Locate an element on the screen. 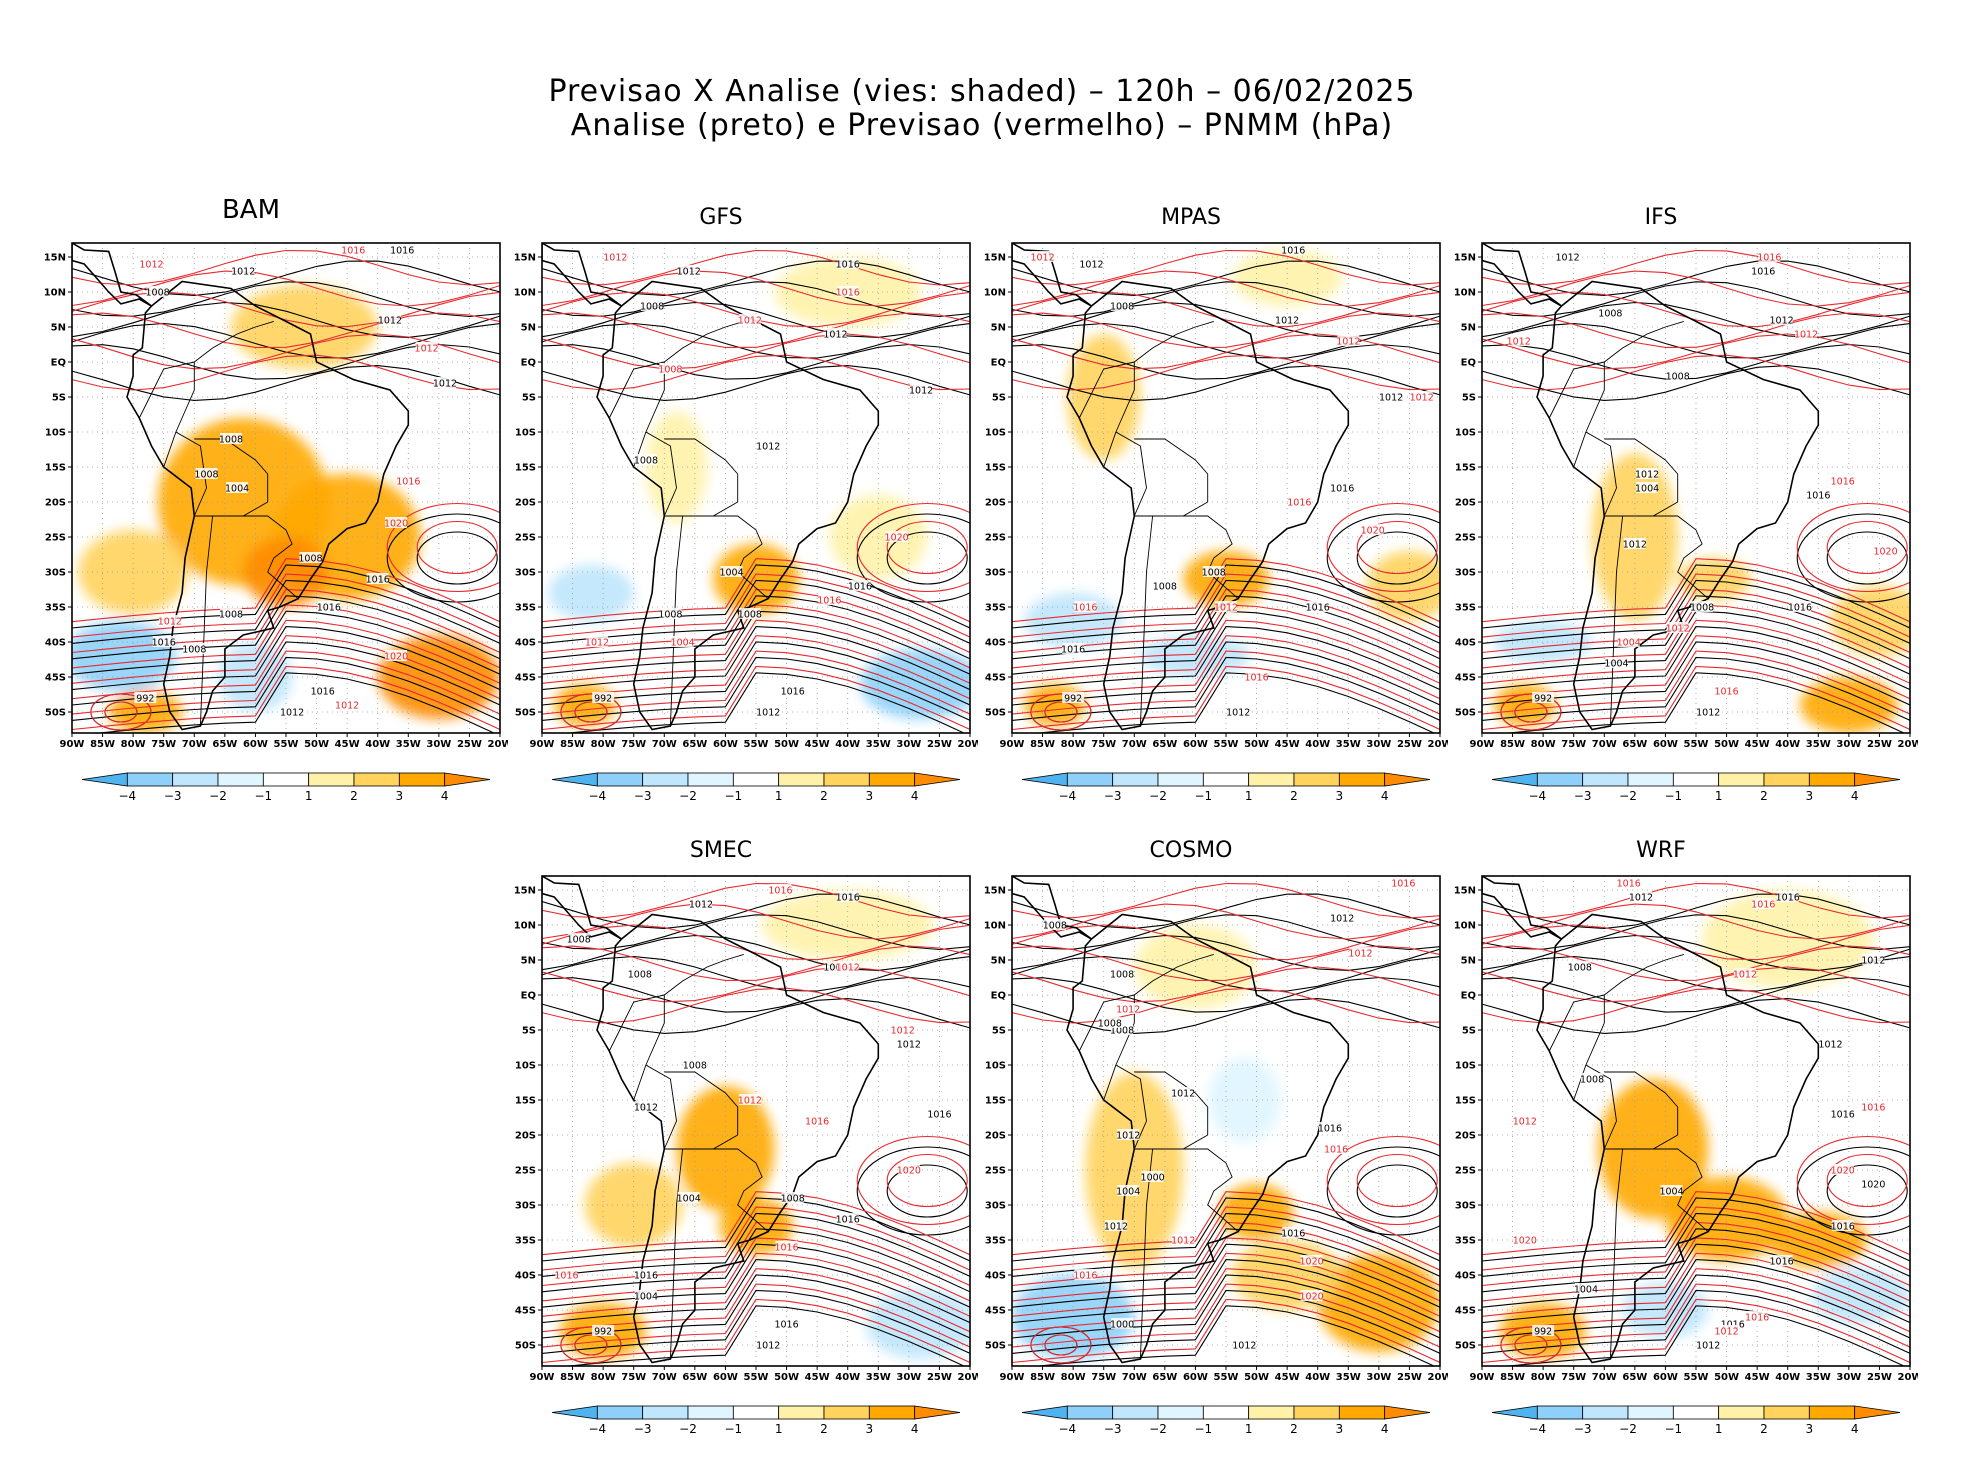 The height and width of the screenshot is (1458, 1964). x-tick-label: 50W is located at coordinates (1726, 744).